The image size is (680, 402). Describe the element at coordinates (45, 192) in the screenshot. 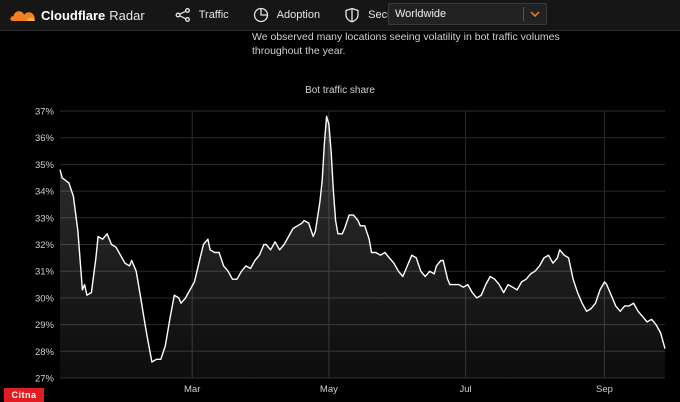

I see `y-tick-label: 34%` at that location.